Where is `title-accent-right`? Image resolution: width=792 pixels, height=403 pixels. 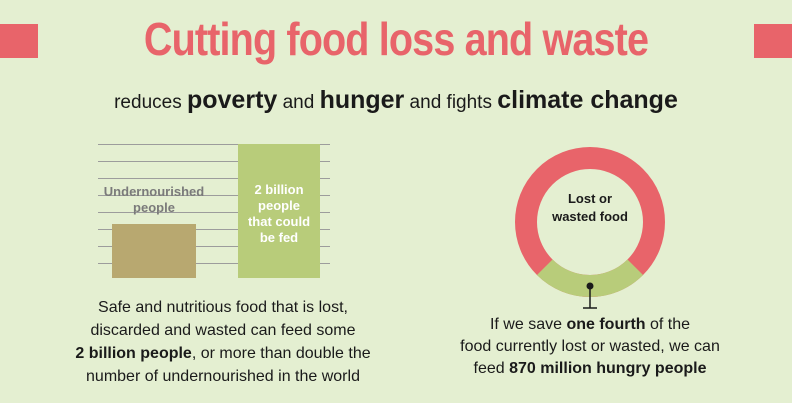 title-accent-right is located at coordinates (773, 41).